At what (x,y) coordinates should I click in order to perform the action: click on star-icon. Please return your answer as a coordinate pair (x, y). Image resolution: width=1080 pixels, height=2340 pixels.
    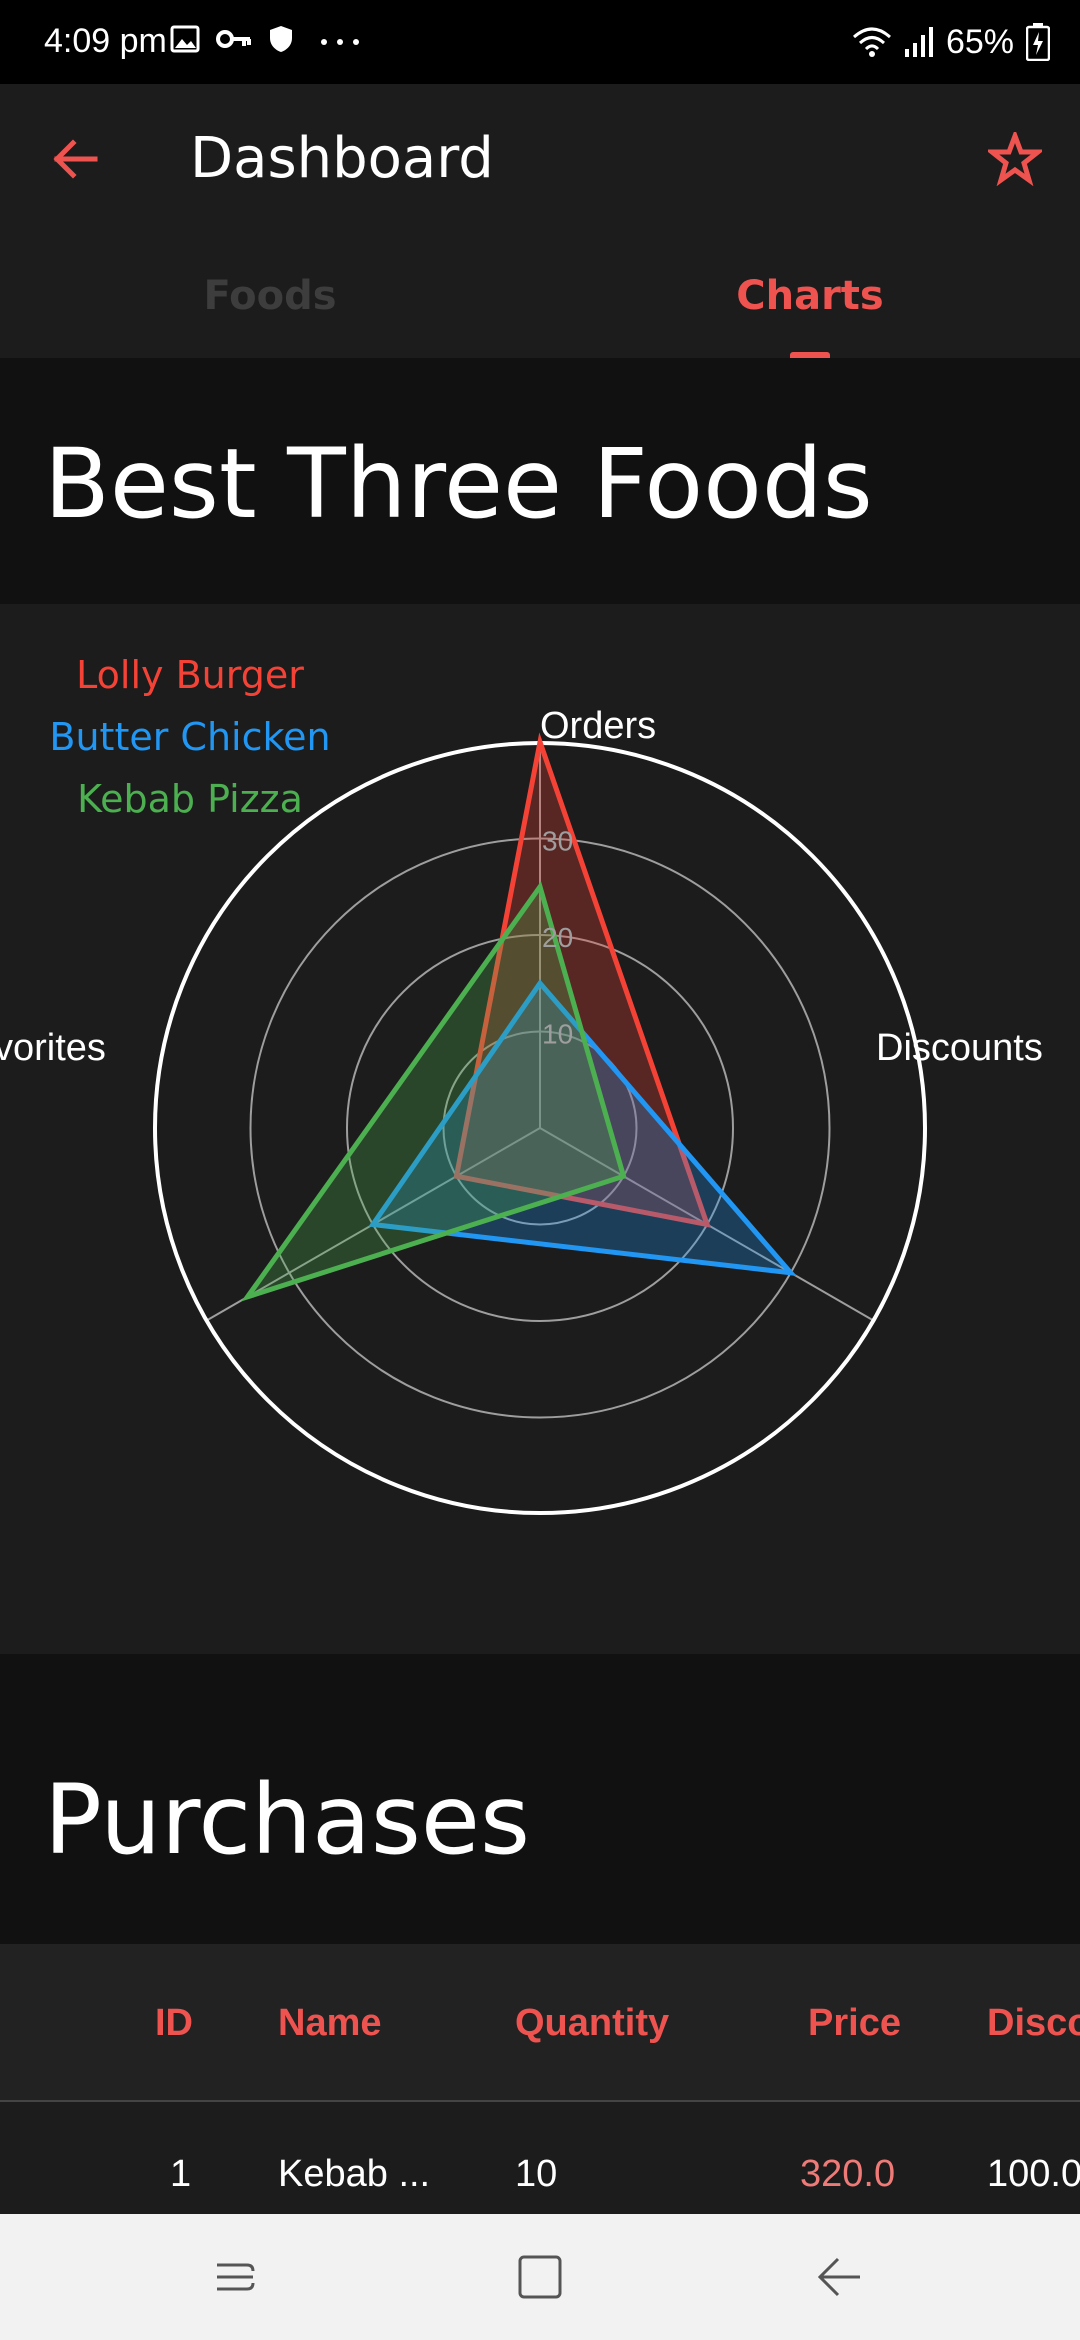
    Looking at the image, I should click on (1015, 159).